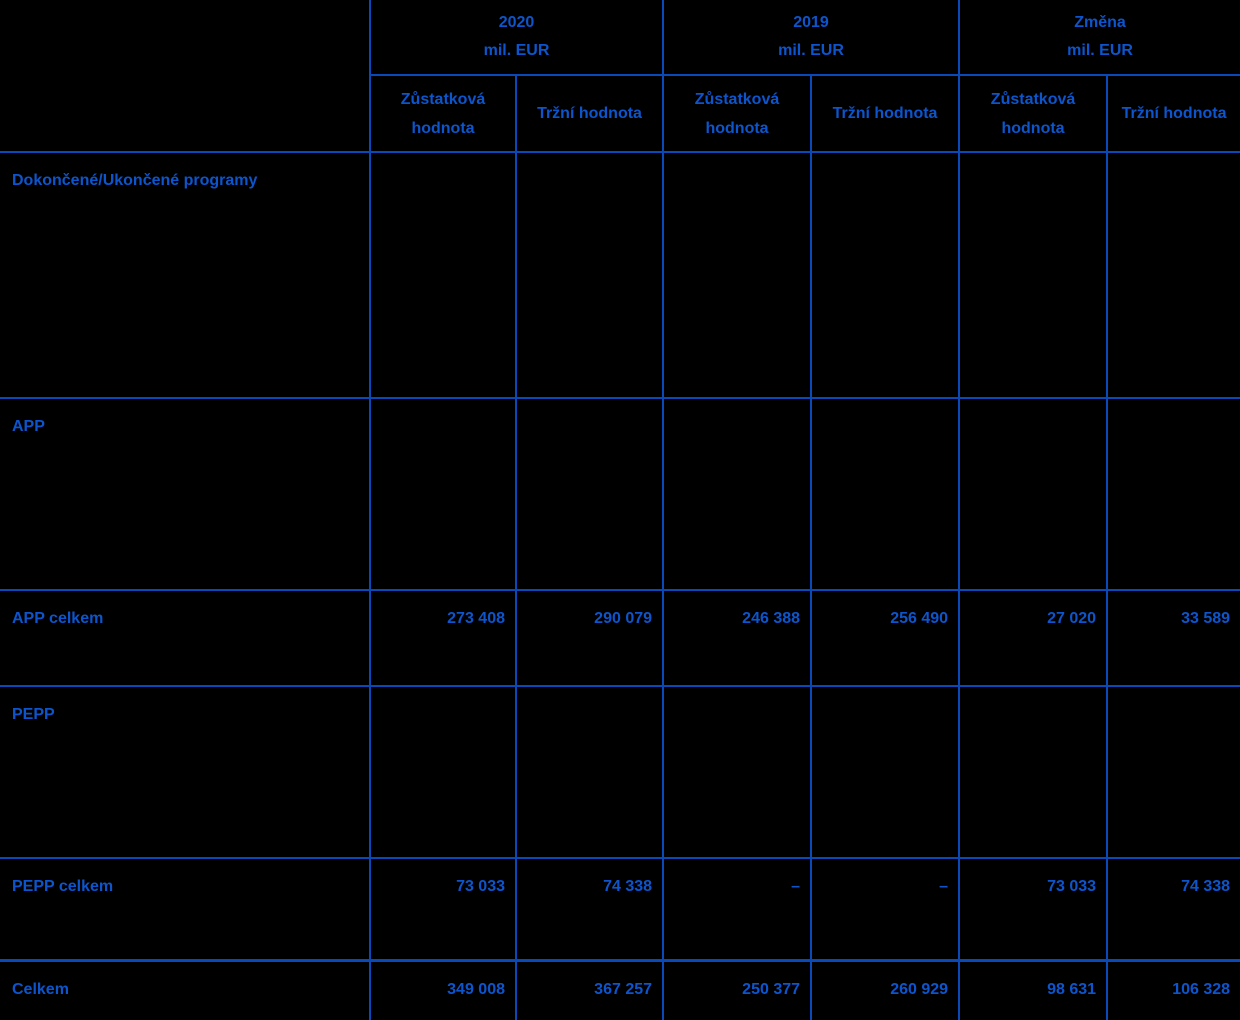  What do you see at coordinates (185, 772) in the screenshot?
I see `row-label: PEPP` at bounding box center [185, 772].